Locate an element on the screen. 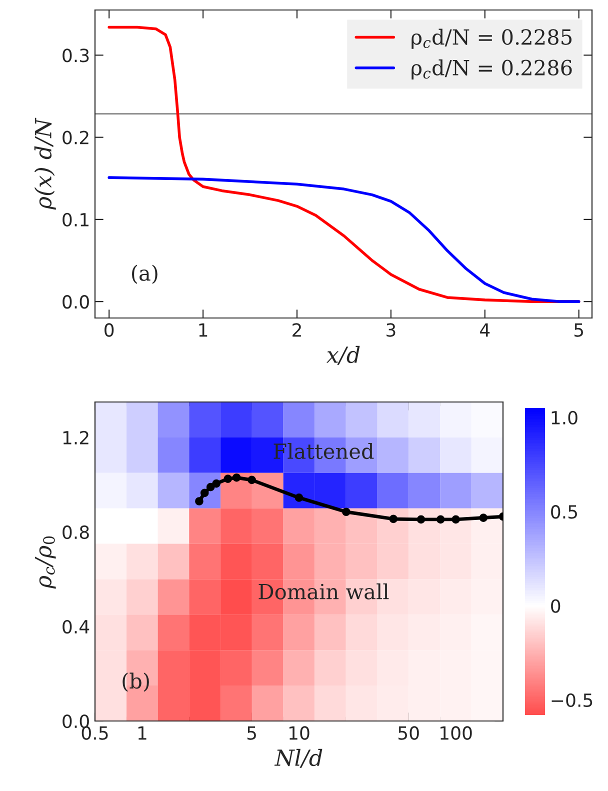 This screenshot has height=791, width=608. color-bar-label: 1.0 is located at coordinates (565, 417).